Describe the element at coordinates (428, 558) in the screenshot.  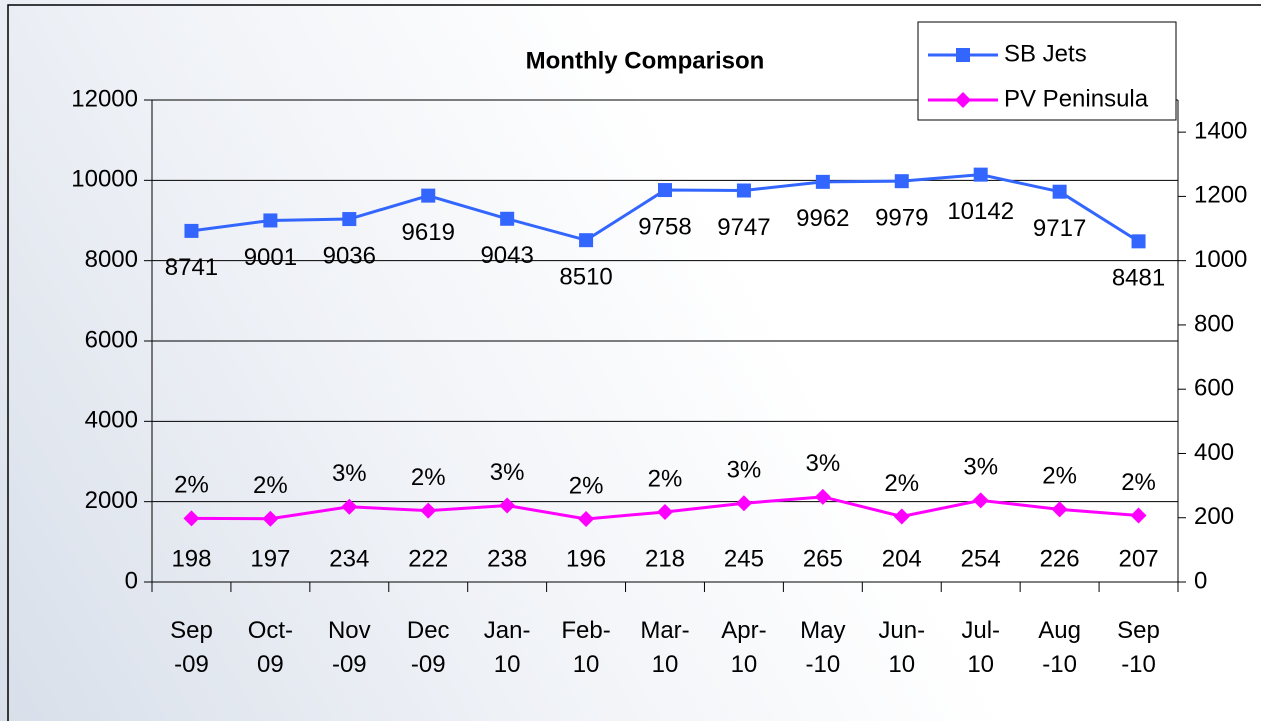
I see `data-label: 222` at that location.